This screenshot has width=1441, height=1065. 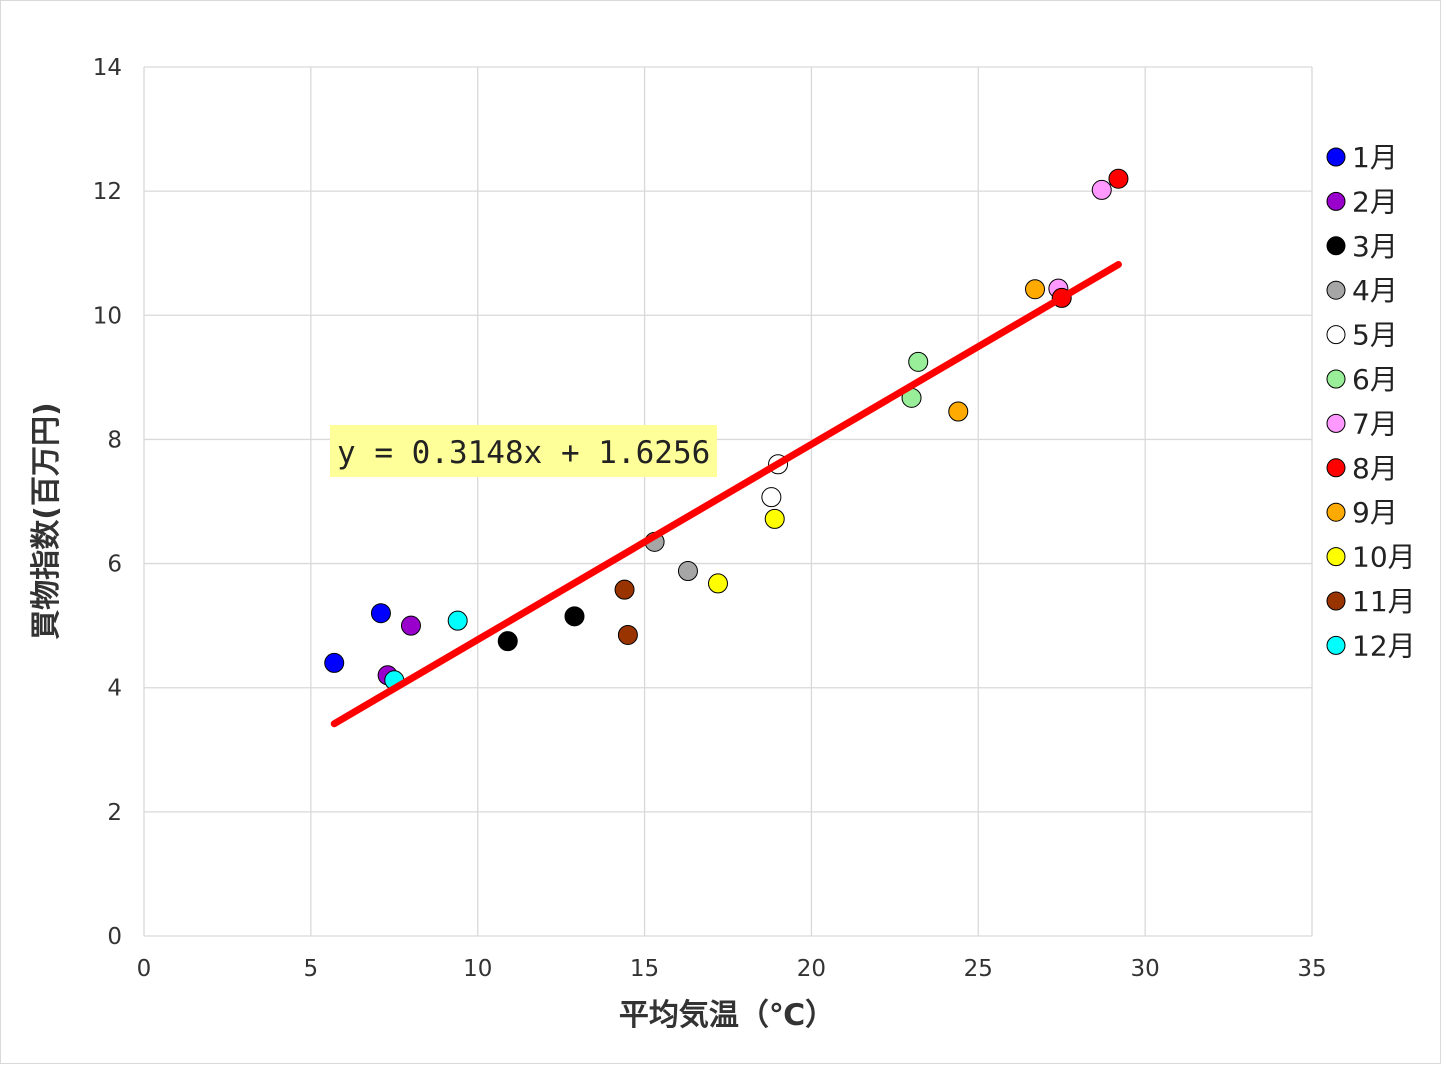 I want to click on y-tick-label: 2, so click(x=114, y=813).